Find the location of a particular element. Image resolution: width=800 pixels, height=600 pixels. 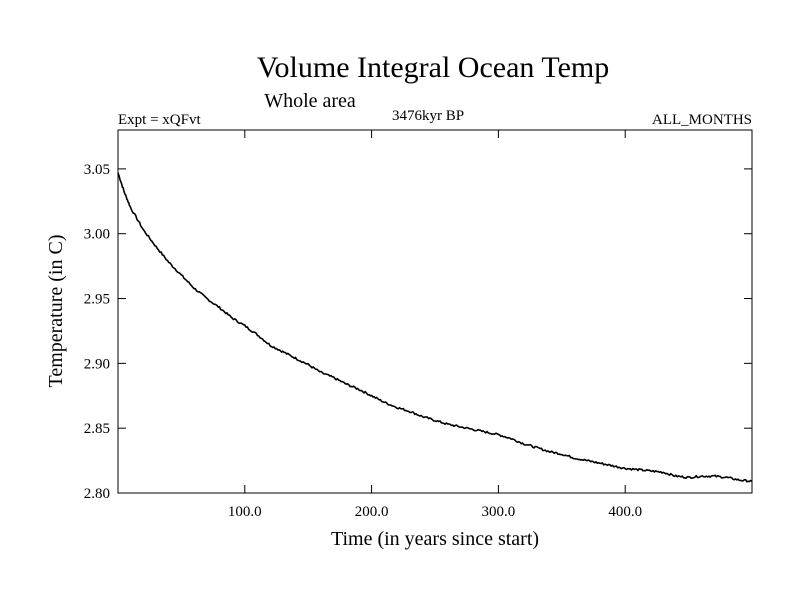

x-tick-label: 400.0 is located at coordinates (625, 512).